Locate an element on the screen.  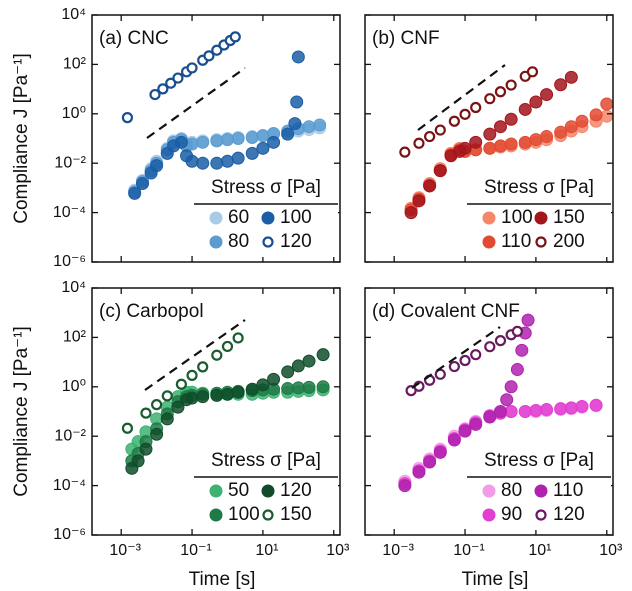
x-tick-label: 10¹ is located at coordinates (266, 550).